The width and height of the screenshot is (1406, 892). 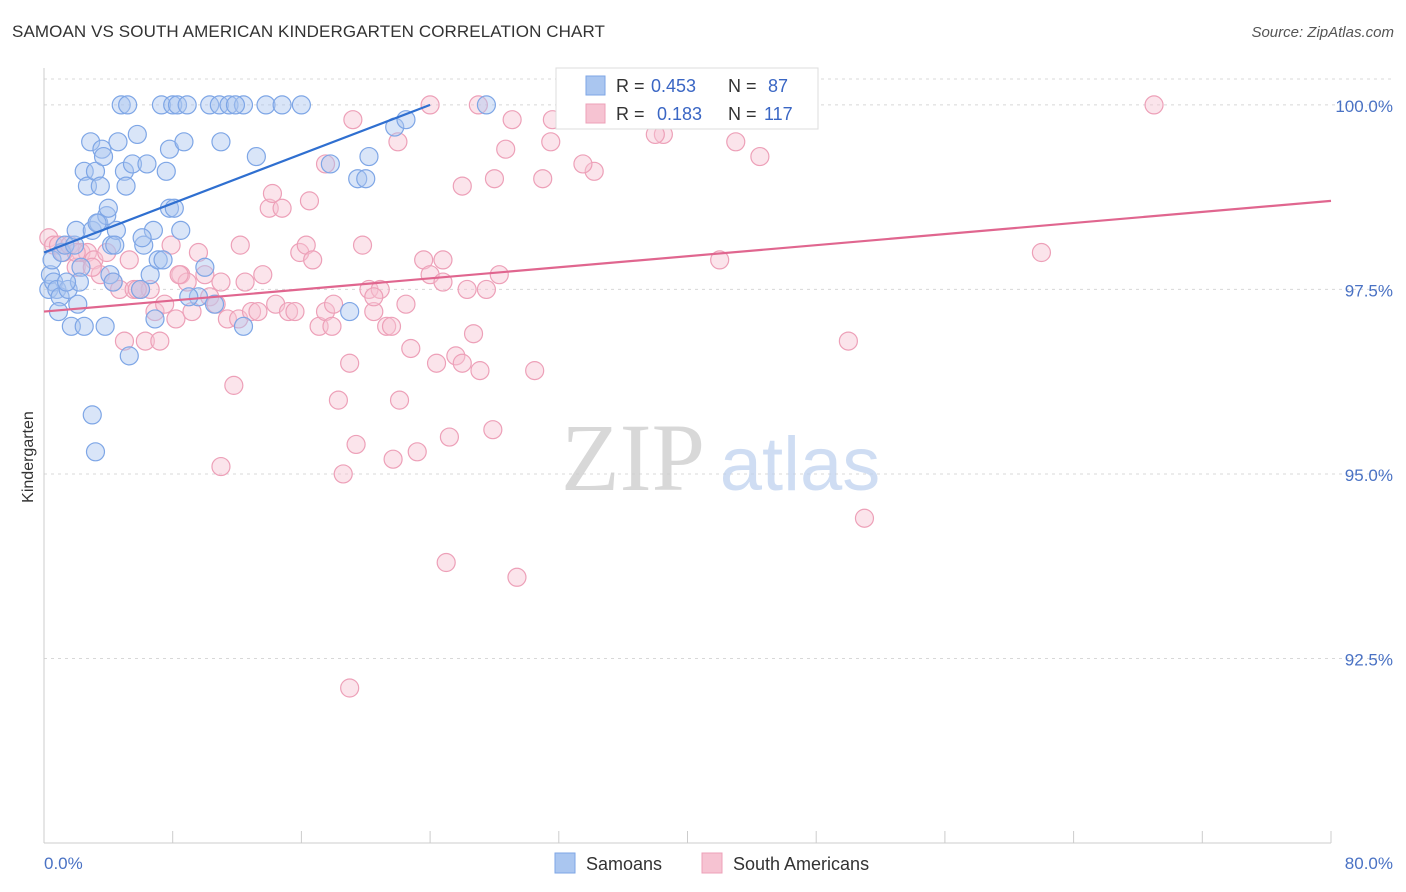 I want to click on south-americans-trend-line, so click(x=687, y=256).